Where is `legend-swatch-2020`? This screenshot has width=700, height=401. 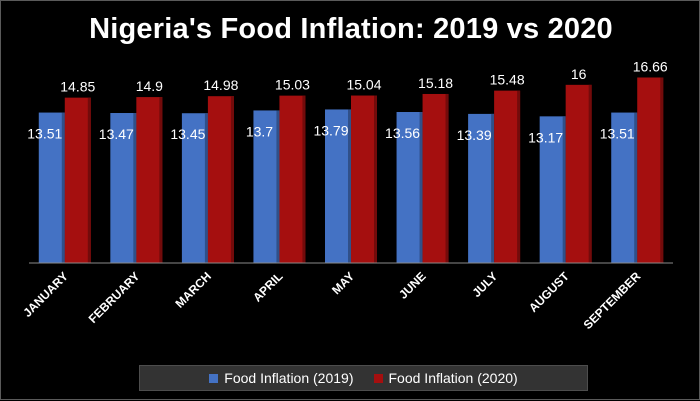
legend-swatch-2020 is located at coordinates (378, 378).